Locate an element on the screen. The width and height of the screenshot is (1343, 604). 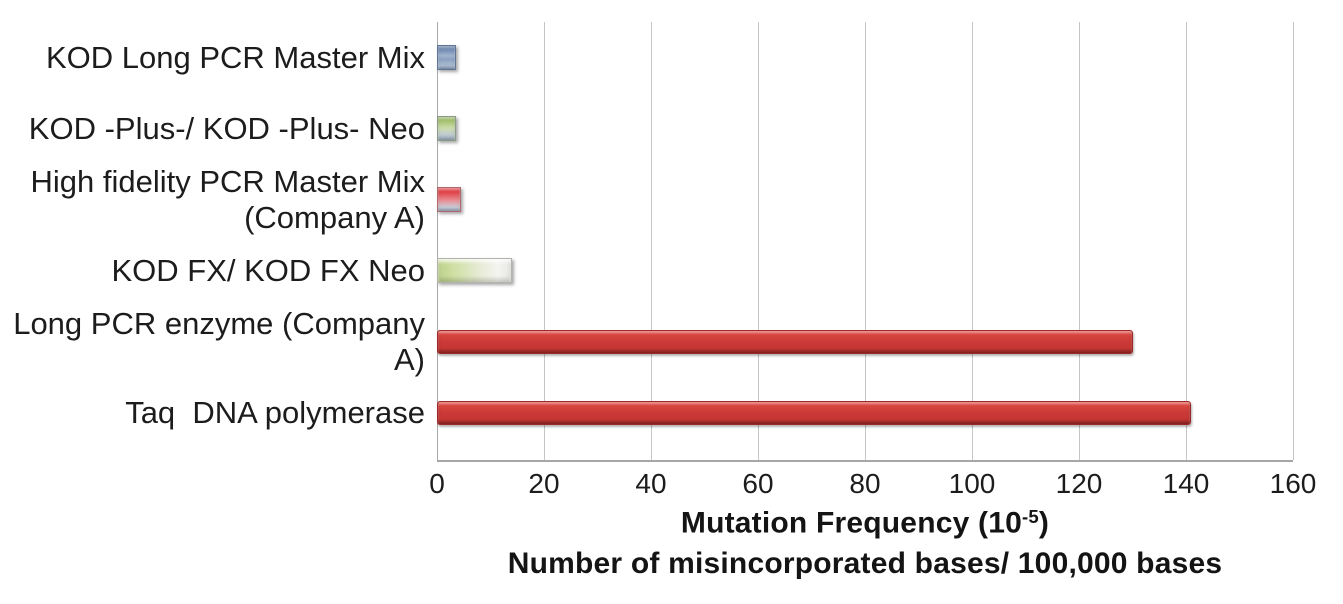
category-label: KOD Long PCR Master Mix is located at coordinates (235, 57).